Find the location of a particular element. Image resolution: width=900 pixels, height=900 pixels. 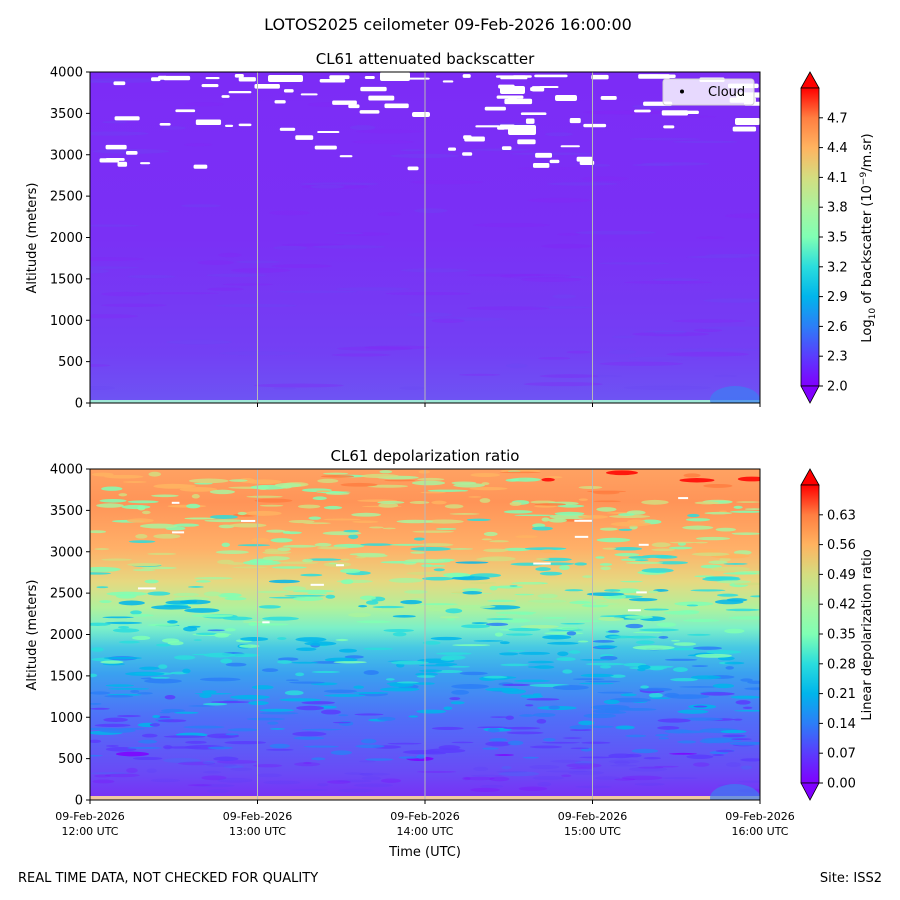

colorbar-tick-label: 0.49 is located at coordinates (841, 575).